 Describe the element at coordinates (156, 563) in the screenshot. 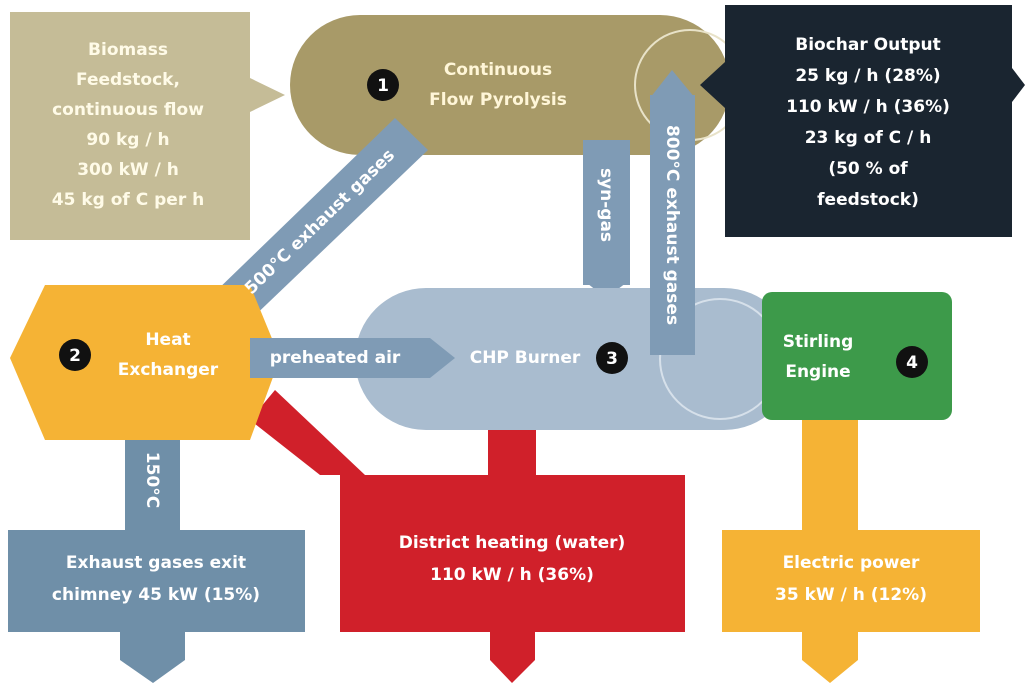

I see `node-label: Exhaust gases exit` at that location.